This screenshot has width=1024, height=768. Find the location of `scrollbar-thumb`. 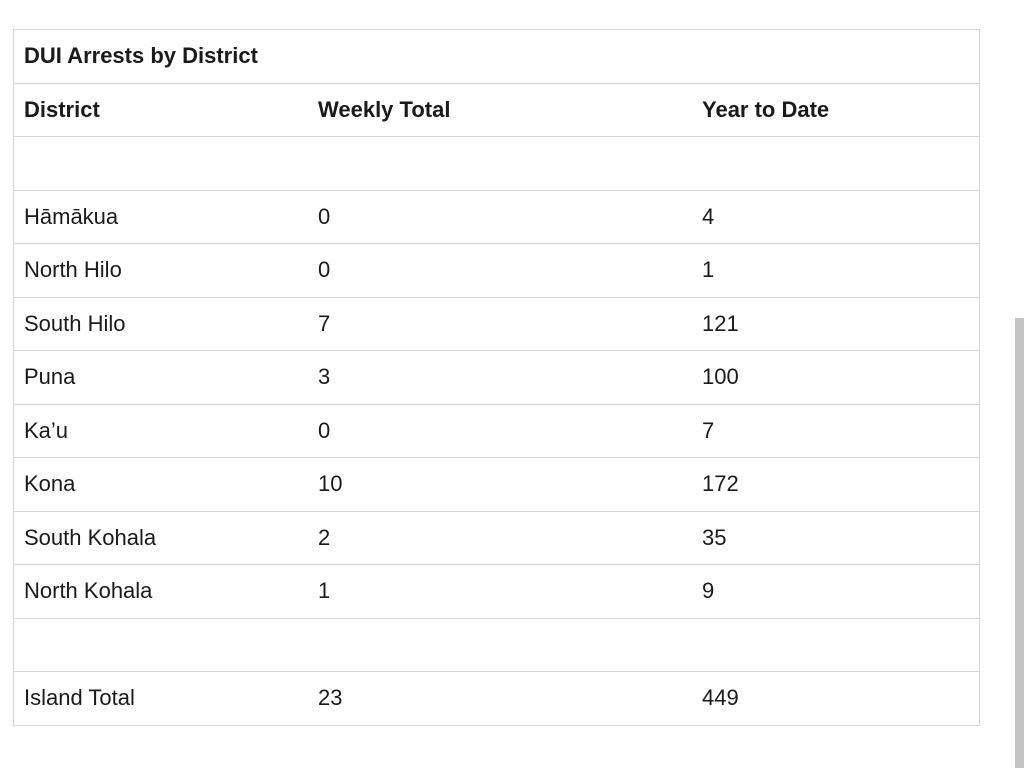

scrollbar-thumb is located at coordinates (1019, 543).